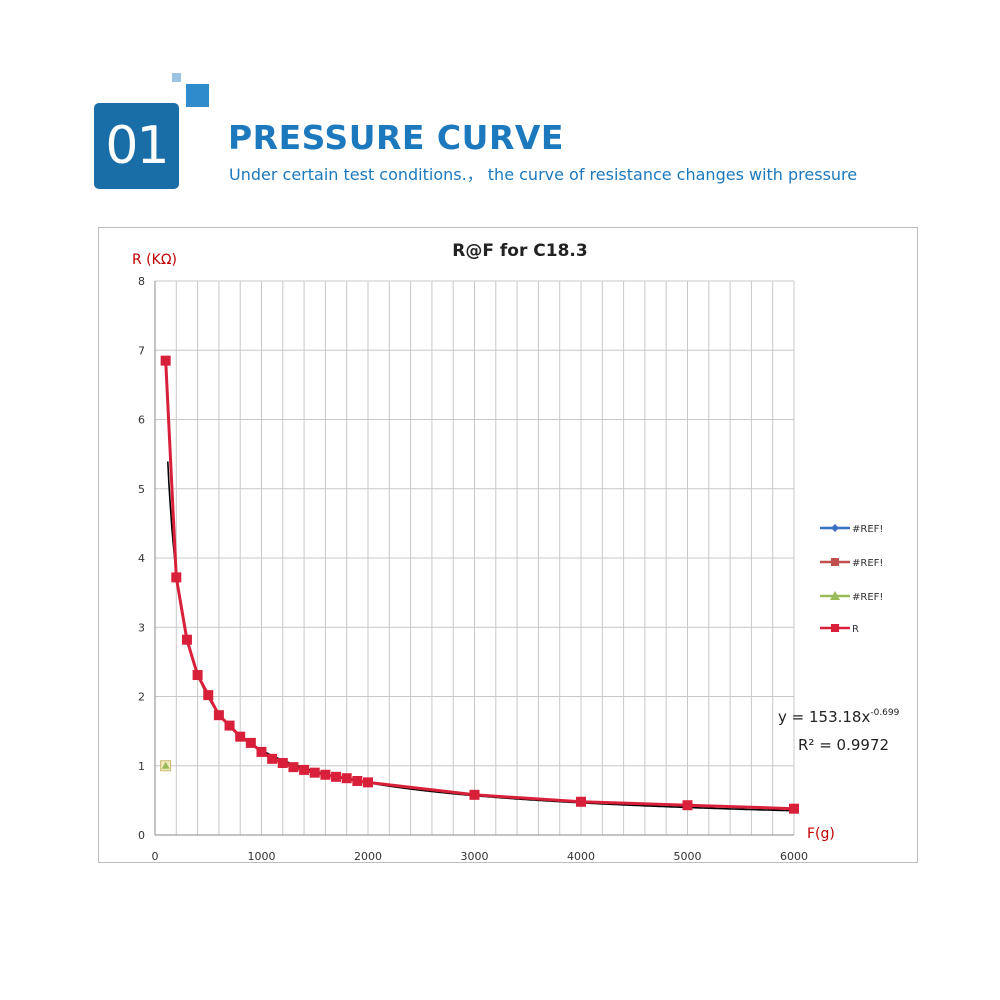 This screenshot has height=1000, width=1000. I want to click on chart-legend: #REF! #REF! #REF! R, so click(851, 579).